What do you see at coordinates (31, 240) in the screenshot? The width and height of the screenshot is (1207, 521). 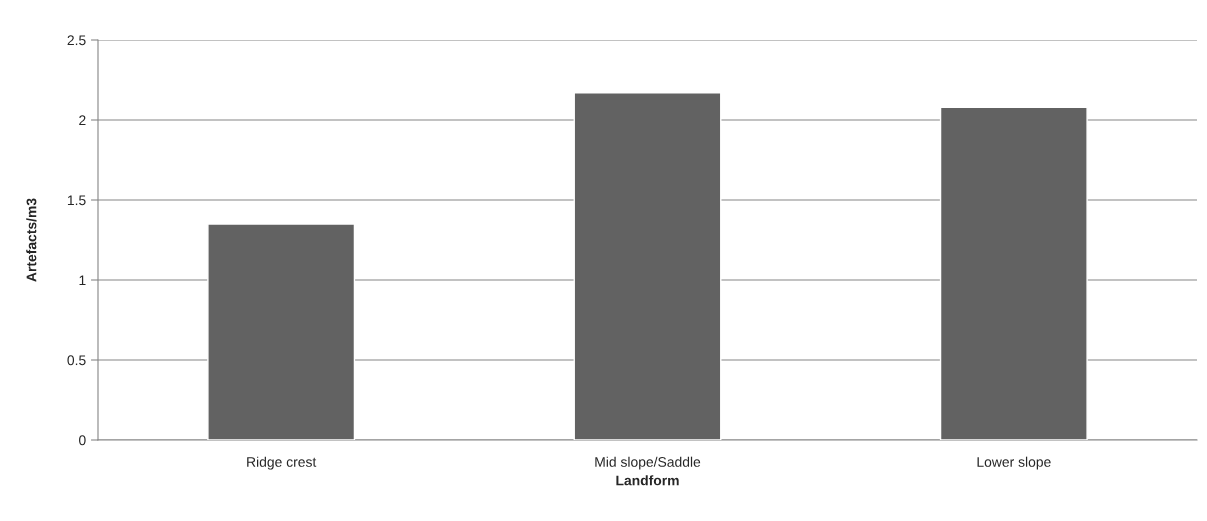 I see `y-axis-title: Artefacts/m3` at bounding box center [31, 240].